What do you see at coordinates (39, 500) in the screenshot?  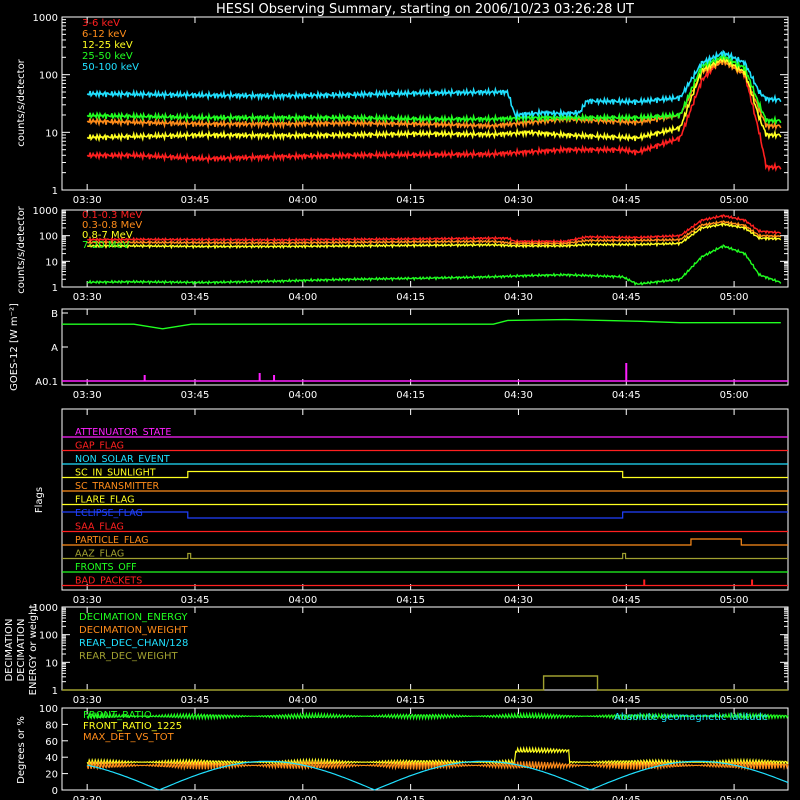 I see `panel-4-ylabel: Flags` at bounding box center [39, 500].